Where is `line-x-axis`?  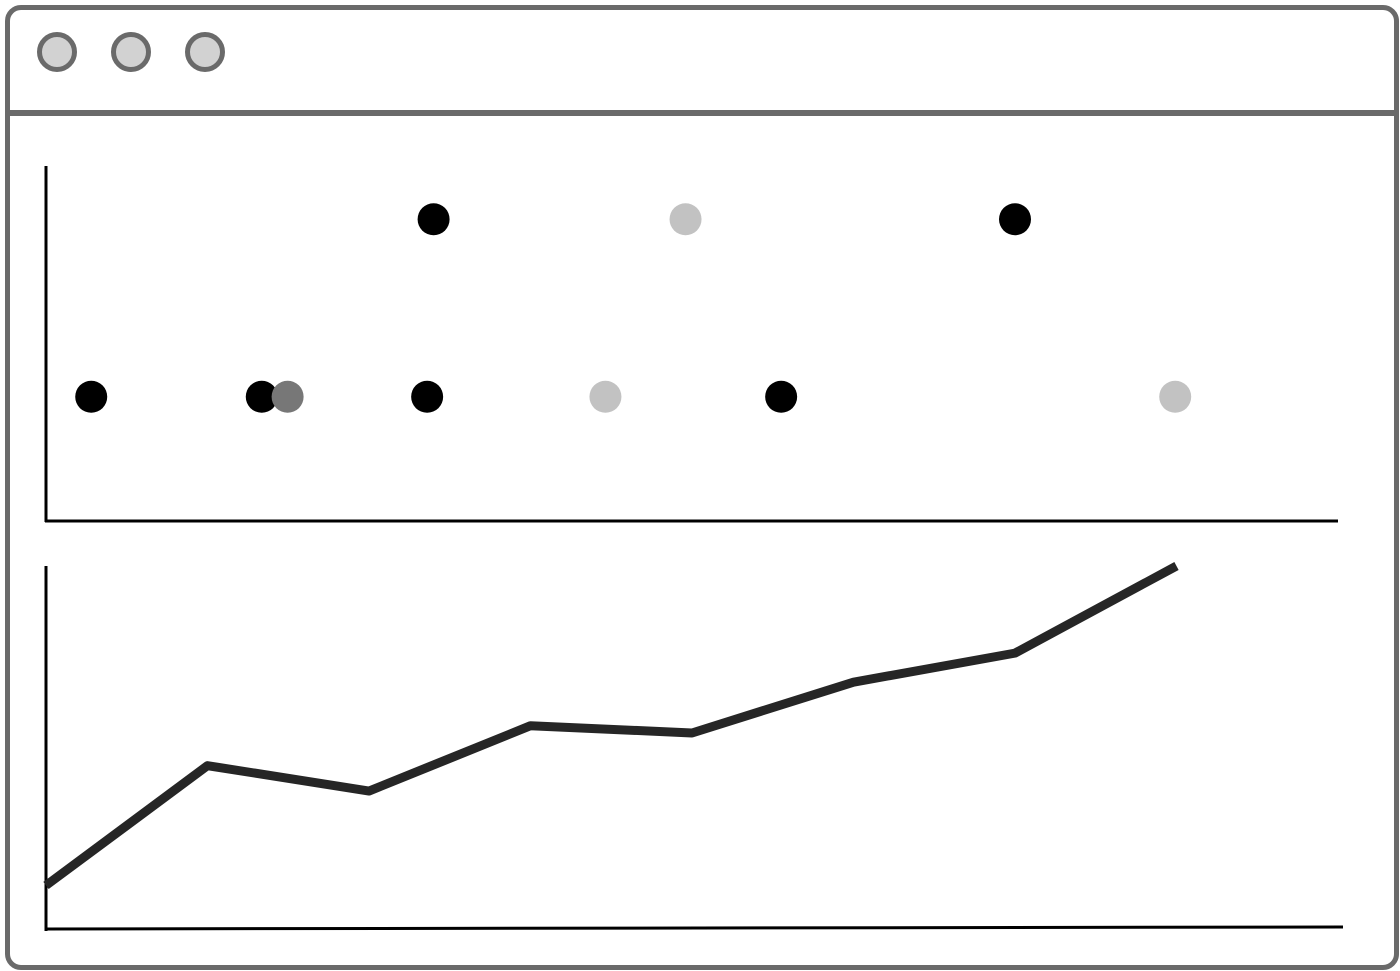
line-x-axis is located at coordinates (694, 928).